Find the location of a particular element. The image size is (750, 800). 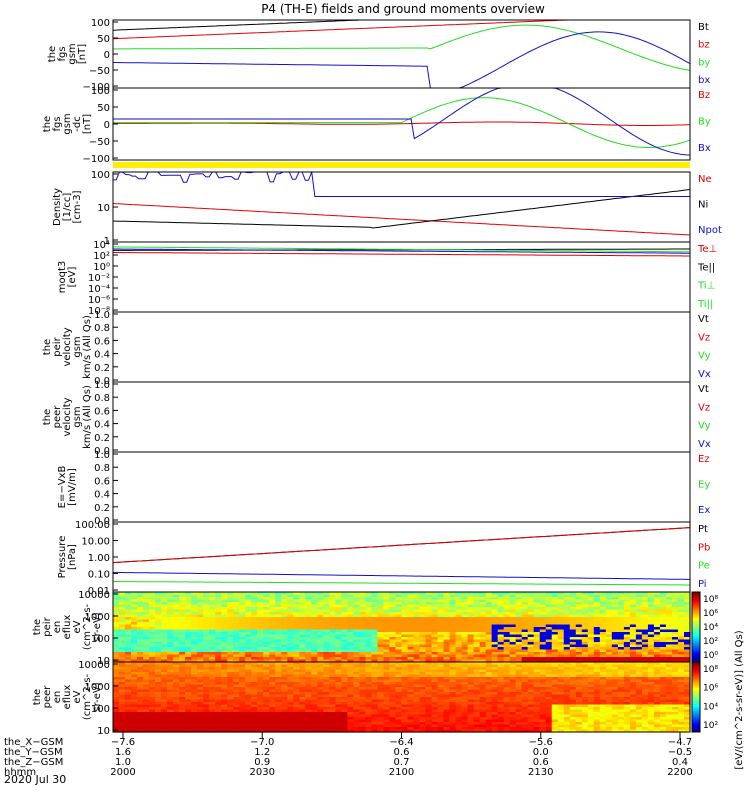

y-axis-label: en is located at coordinates (57, 697).